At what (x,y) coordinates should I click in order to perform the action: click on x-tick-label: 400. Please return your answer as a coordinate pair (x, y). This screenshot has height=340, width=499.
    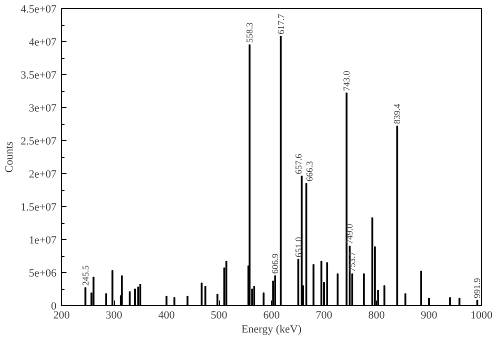
    Looking at the image, I should click on (167, 316).